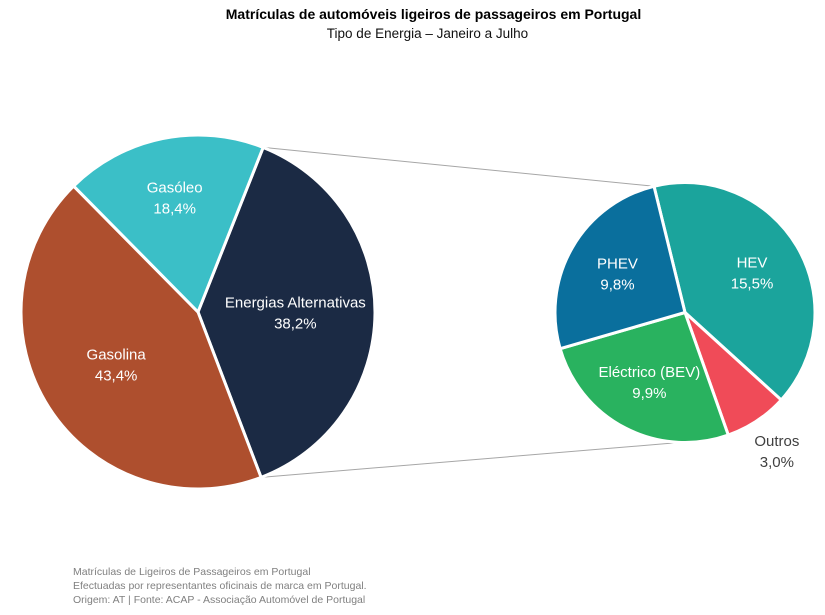 The width and height of the screenshot is (825, 615). What do you see at coordinates (617, 274) in the screenshot?
I see `pie-label-phev: PHEV 9,8%` at bounding box center [617, 274].